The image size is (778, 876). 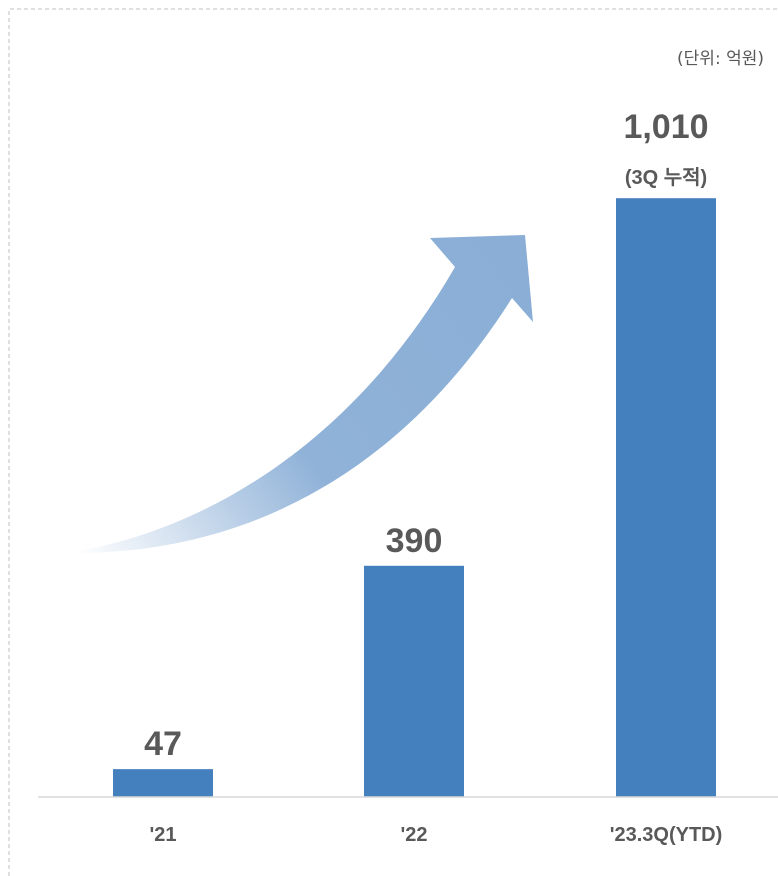 What do you see at coordinates (413, 835) in the screenshot?
I see `x-tick-label: '22` at bounding box center [413, 835].